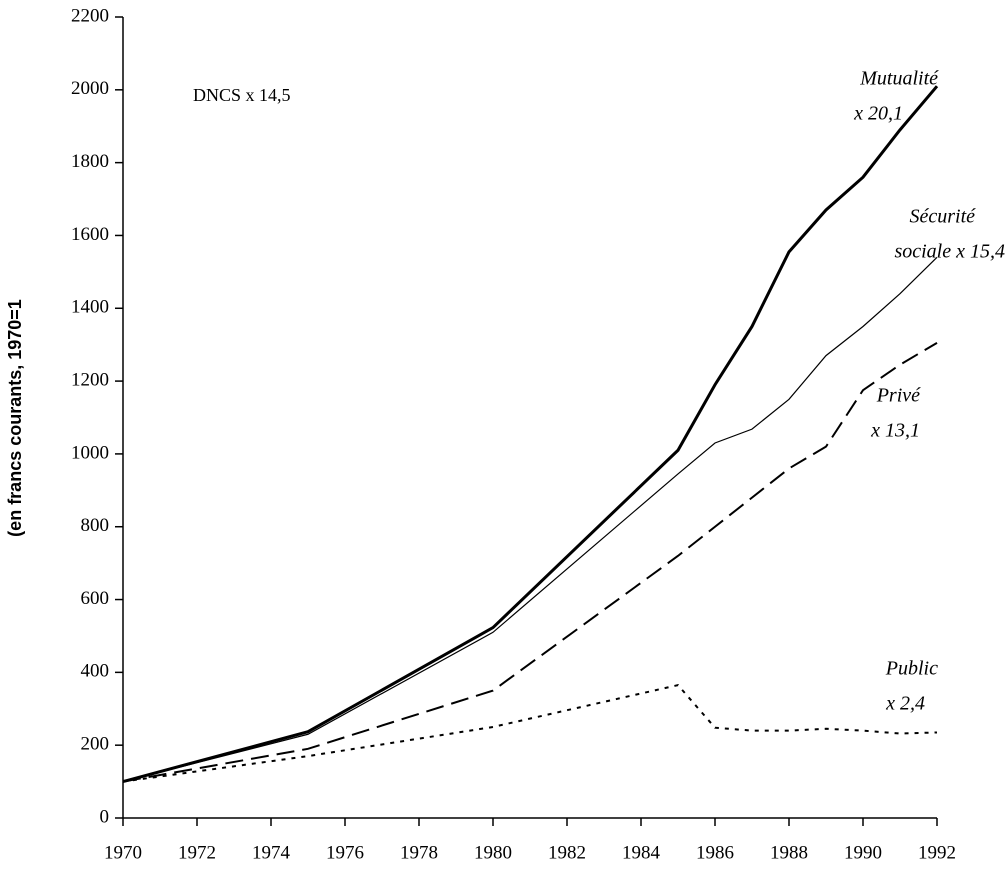  Describe the element at coordinates (90, 452) in the screenshot. I see `y-tick-label: 1000` at that location.